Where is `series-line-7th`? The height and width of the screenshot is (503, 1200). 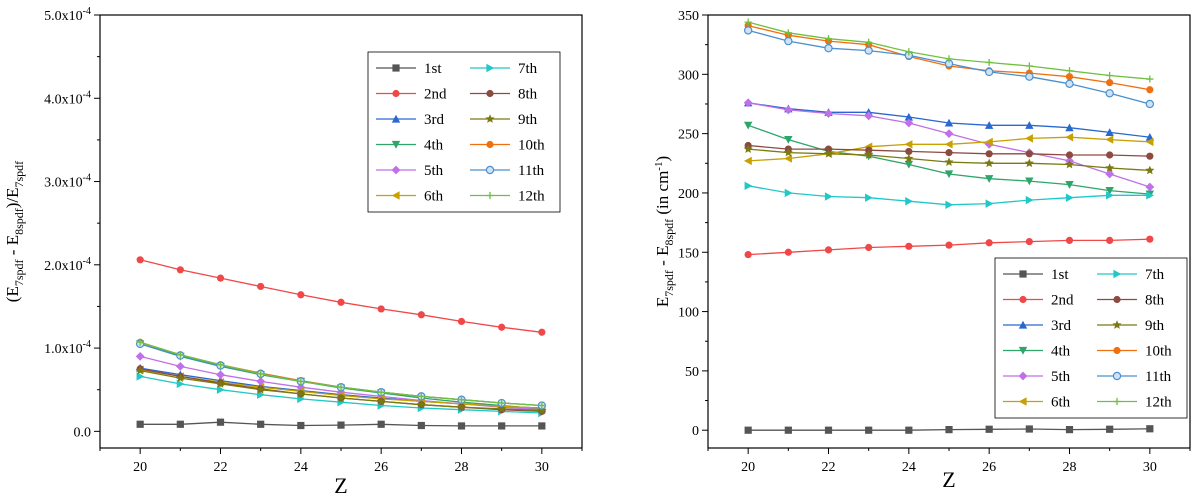
series-line-7th is located at coordinates (949, 195).